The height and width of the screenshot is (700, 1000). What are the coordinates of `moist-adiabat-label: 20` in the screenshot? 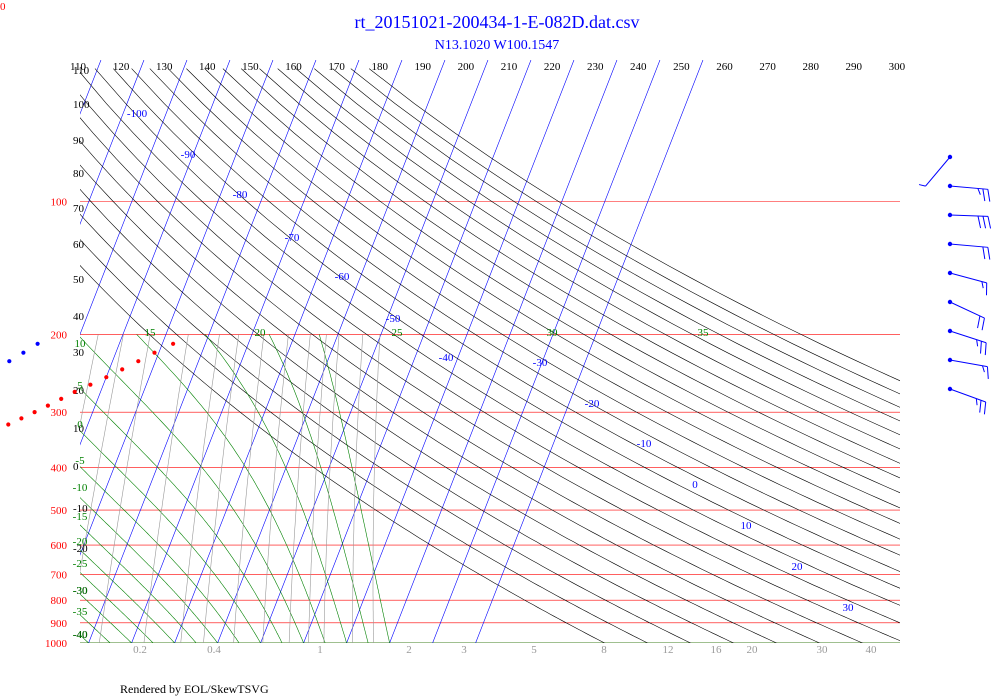 It's located at (261, 333).